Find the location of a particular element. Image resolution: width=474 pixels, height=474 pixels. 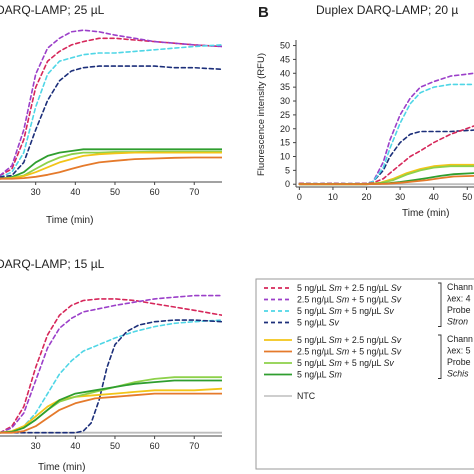

legend-channel-text: λex: 5 is located at coordinates (459, 351).